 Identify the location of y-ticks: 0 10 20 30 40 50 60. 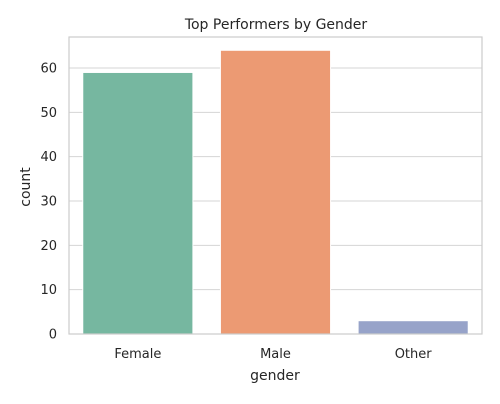
(48, 202).